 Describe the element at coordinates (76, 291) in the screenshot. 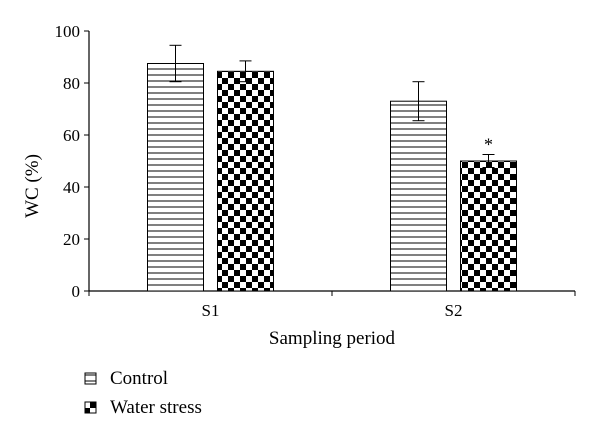

I see `y-tick-label: 0` at that location.